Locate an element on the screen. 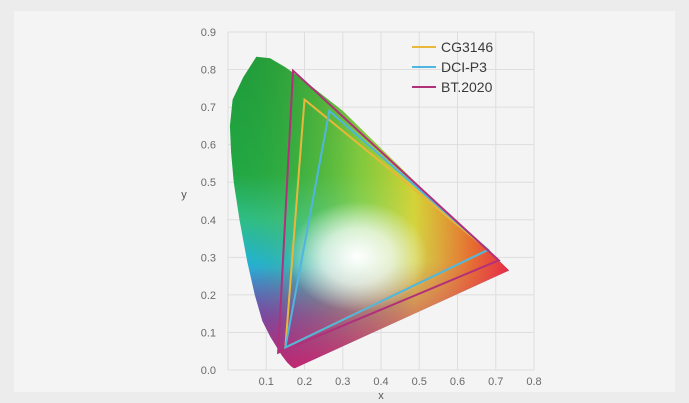 The height and width of the screenshot is (403, 689). x-tick-label: 0.1 is located at coordinates (266, 382).